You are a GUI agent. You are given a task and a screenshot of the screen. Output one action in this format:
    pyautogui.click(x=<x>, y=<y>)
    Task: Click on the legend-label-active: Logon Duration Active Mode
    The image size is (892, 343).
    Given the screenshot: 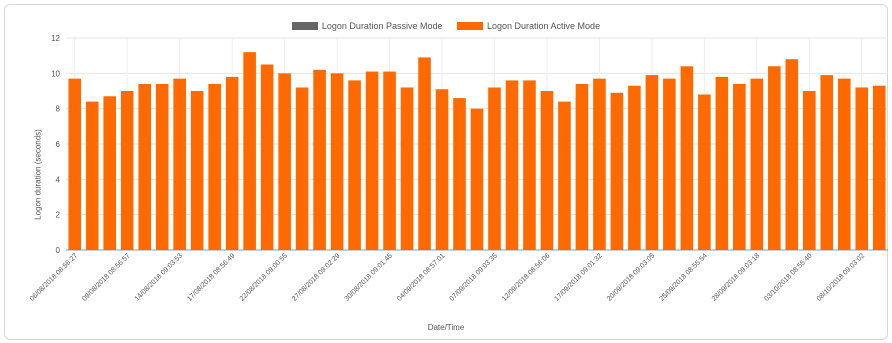 What is the action you would take?
    pyautogui.click(x=544, y=25)
    